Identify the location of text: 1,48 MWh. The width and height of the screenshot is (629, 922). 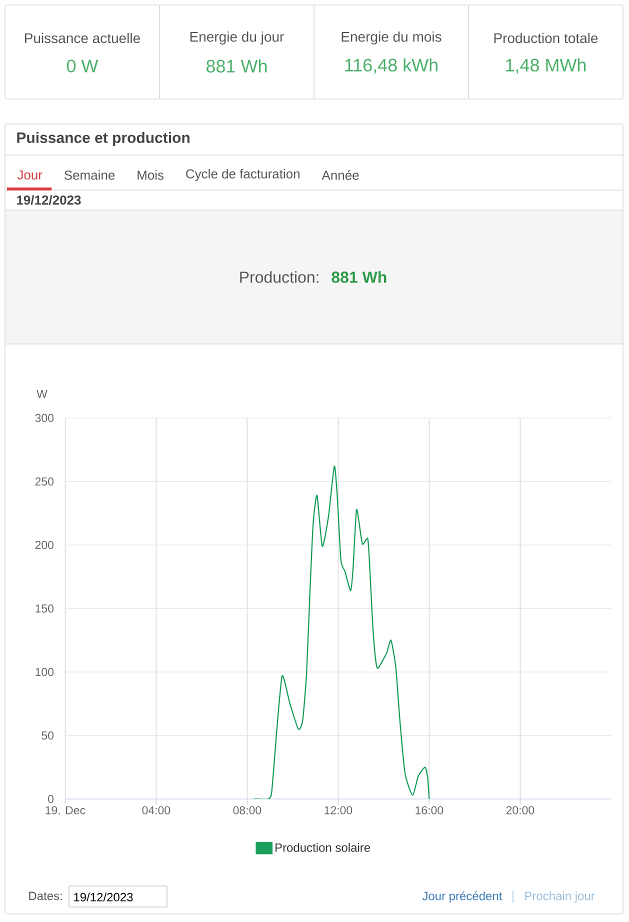
(546, 66).